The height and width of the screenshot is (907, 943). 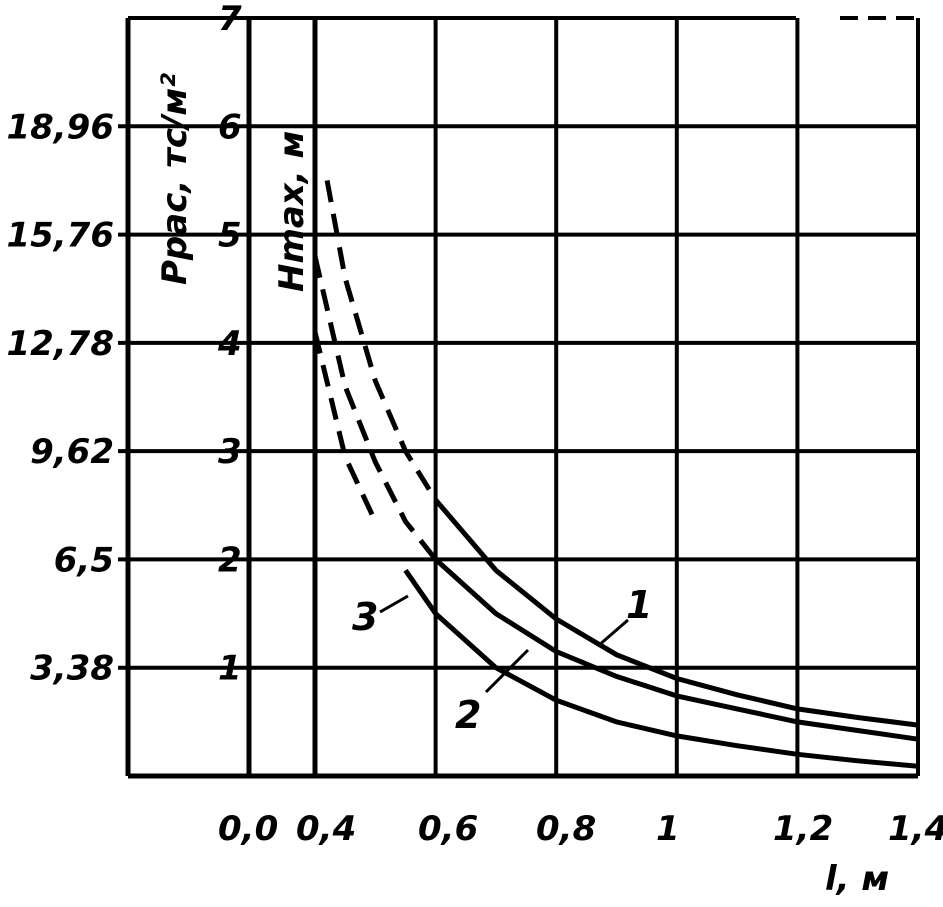 I want to click on y-outer-tick-label: 3,38, so click(x=72, y=669).